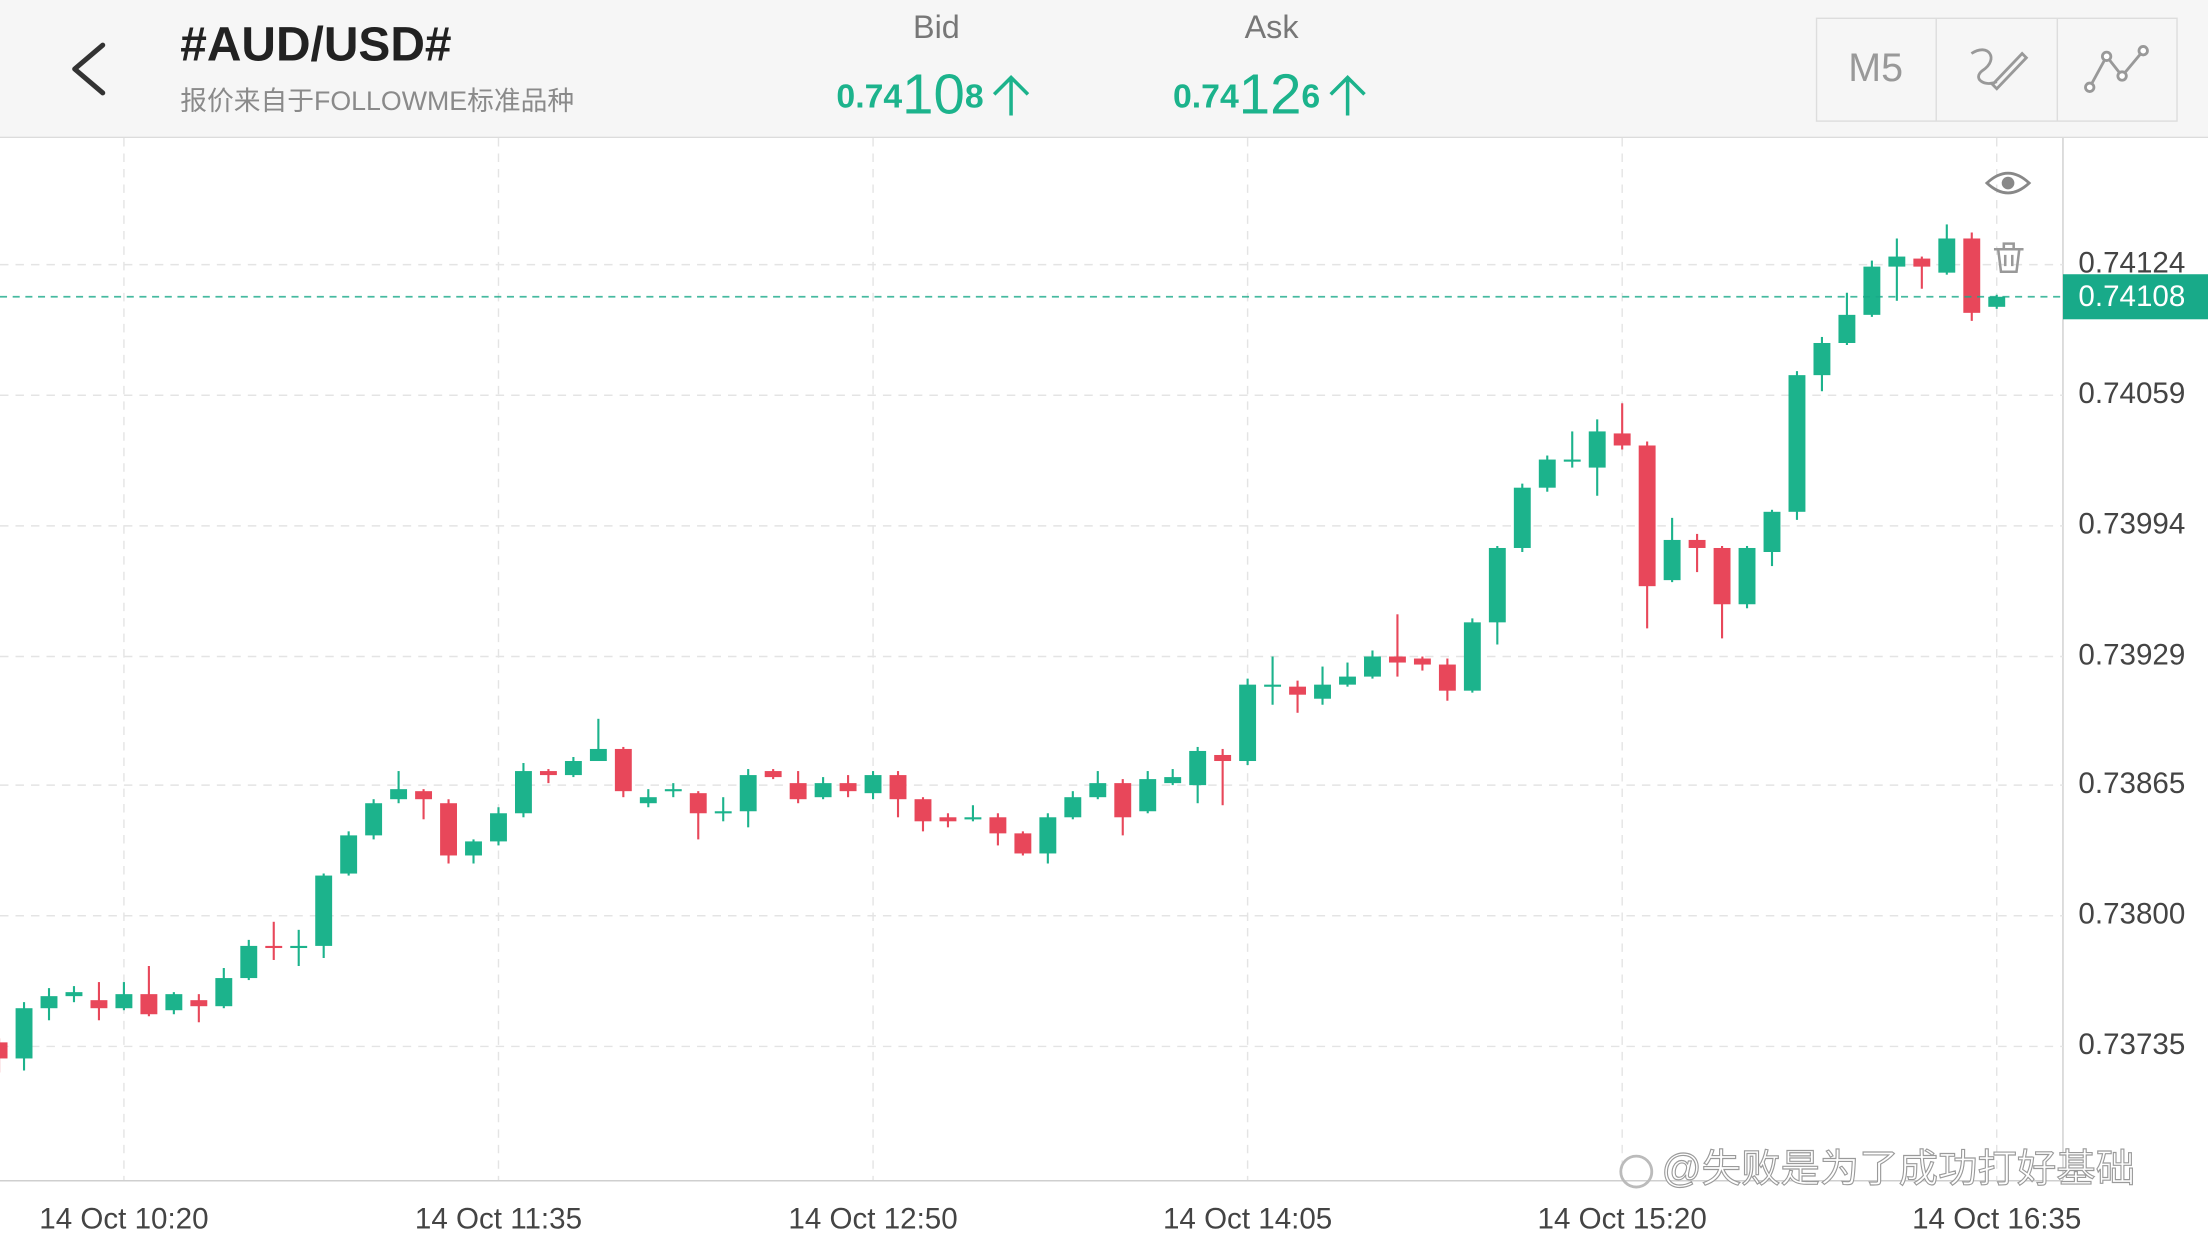 Image resolution: width=2208 pixels, height=1242 pixels. I want to click on ask-part: 12, so click(1270, 93).